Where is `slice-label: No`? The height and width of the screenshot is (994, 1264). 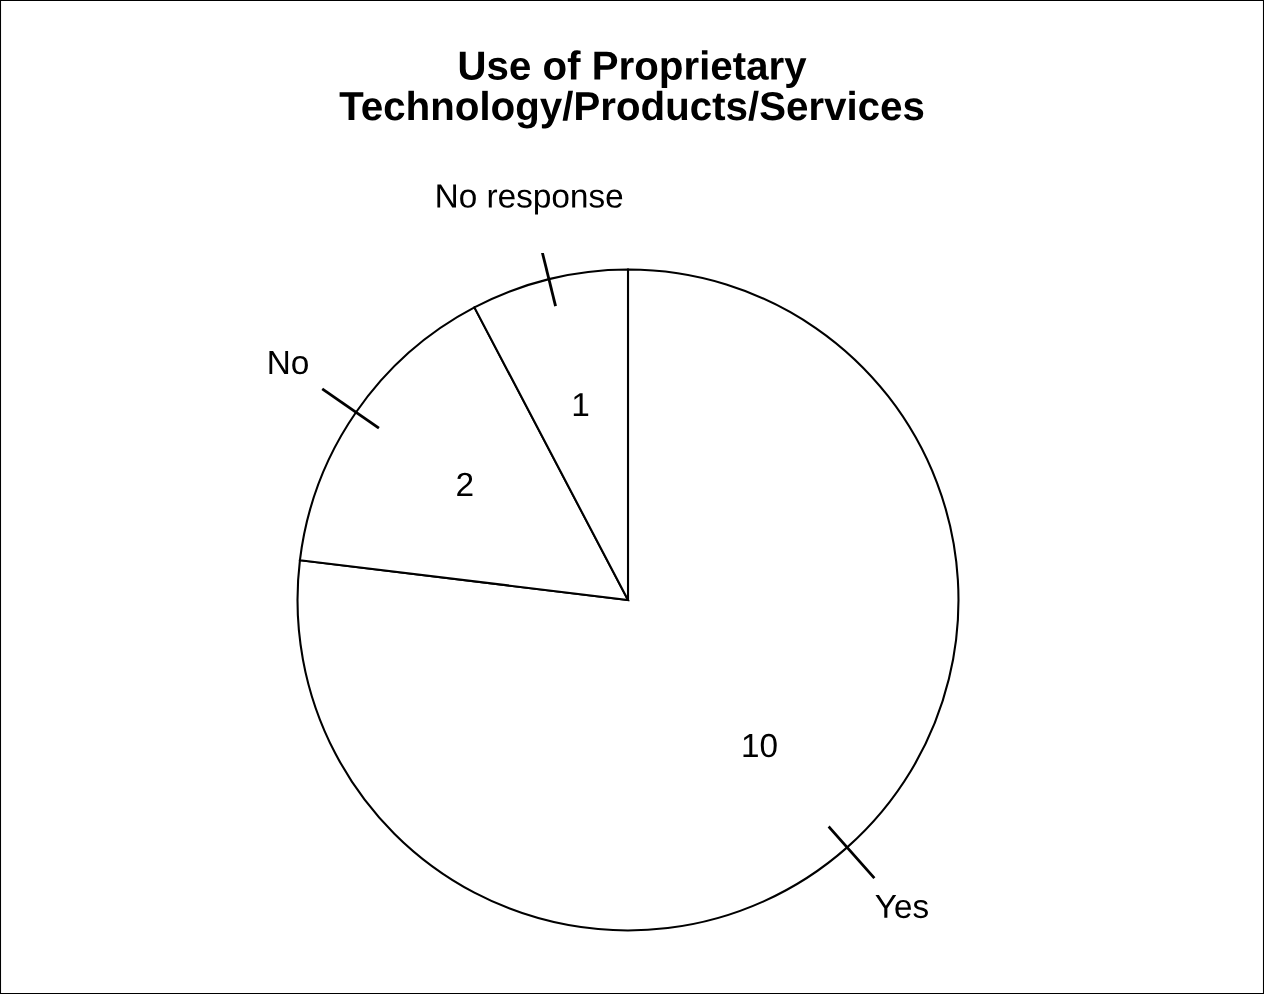 slice-label: No is located at coordinates (288, 363).